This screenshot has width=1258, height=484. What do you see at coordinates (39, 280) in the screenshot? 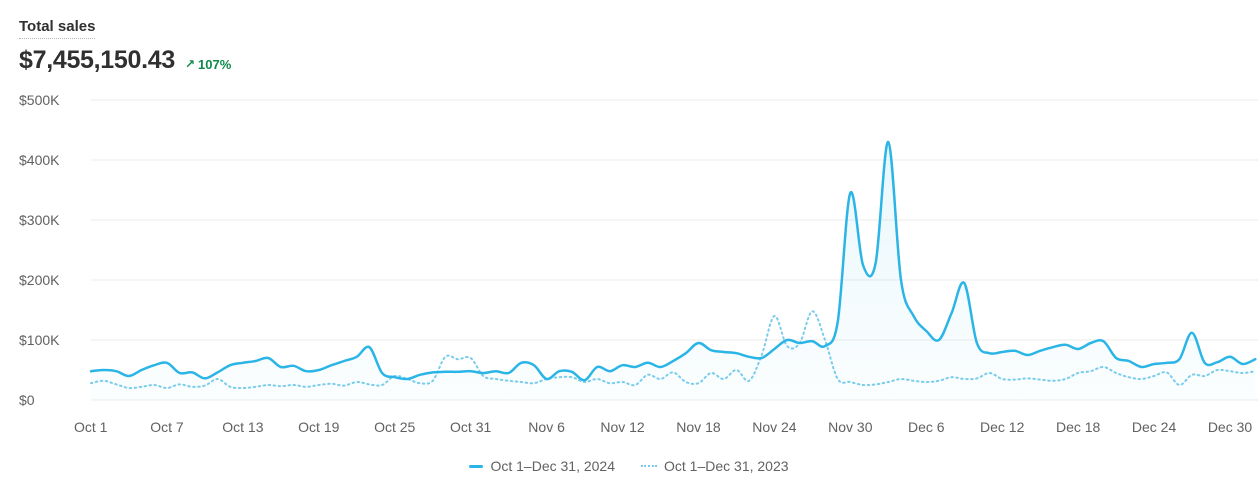
I see `y-tick-label: $200K` at bounding box center [39, 280].